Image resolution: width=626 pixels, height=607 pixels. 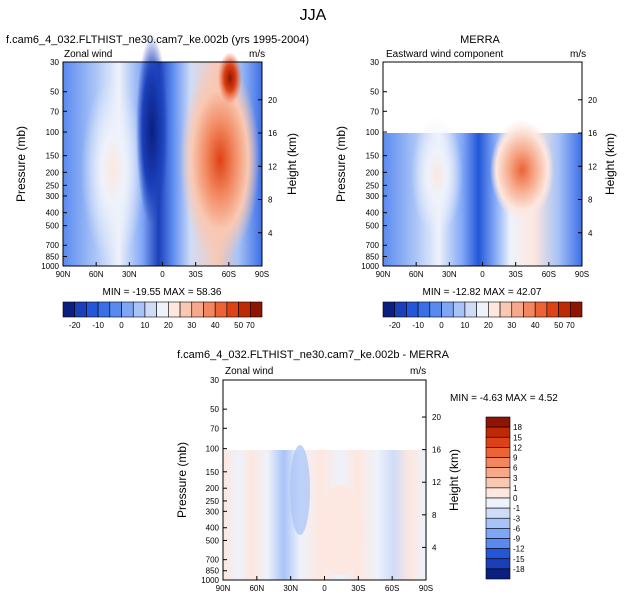 I want to click on panel3-y2tick-label: 16, so click(x=436, y=450).